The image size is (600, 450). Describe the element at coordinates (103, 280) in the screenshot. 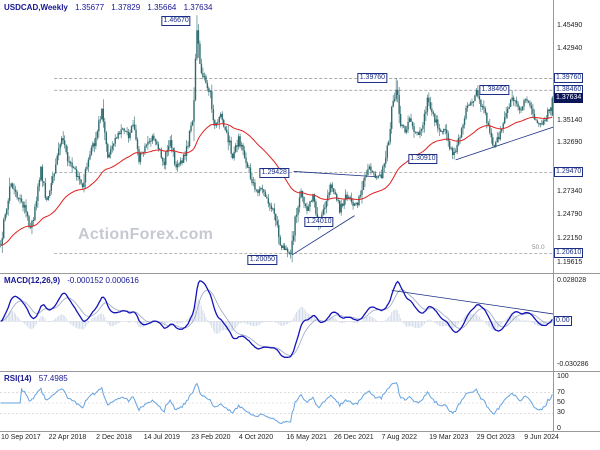

I see `macd-indicator-values: -0.000152 0.000616` at that location.